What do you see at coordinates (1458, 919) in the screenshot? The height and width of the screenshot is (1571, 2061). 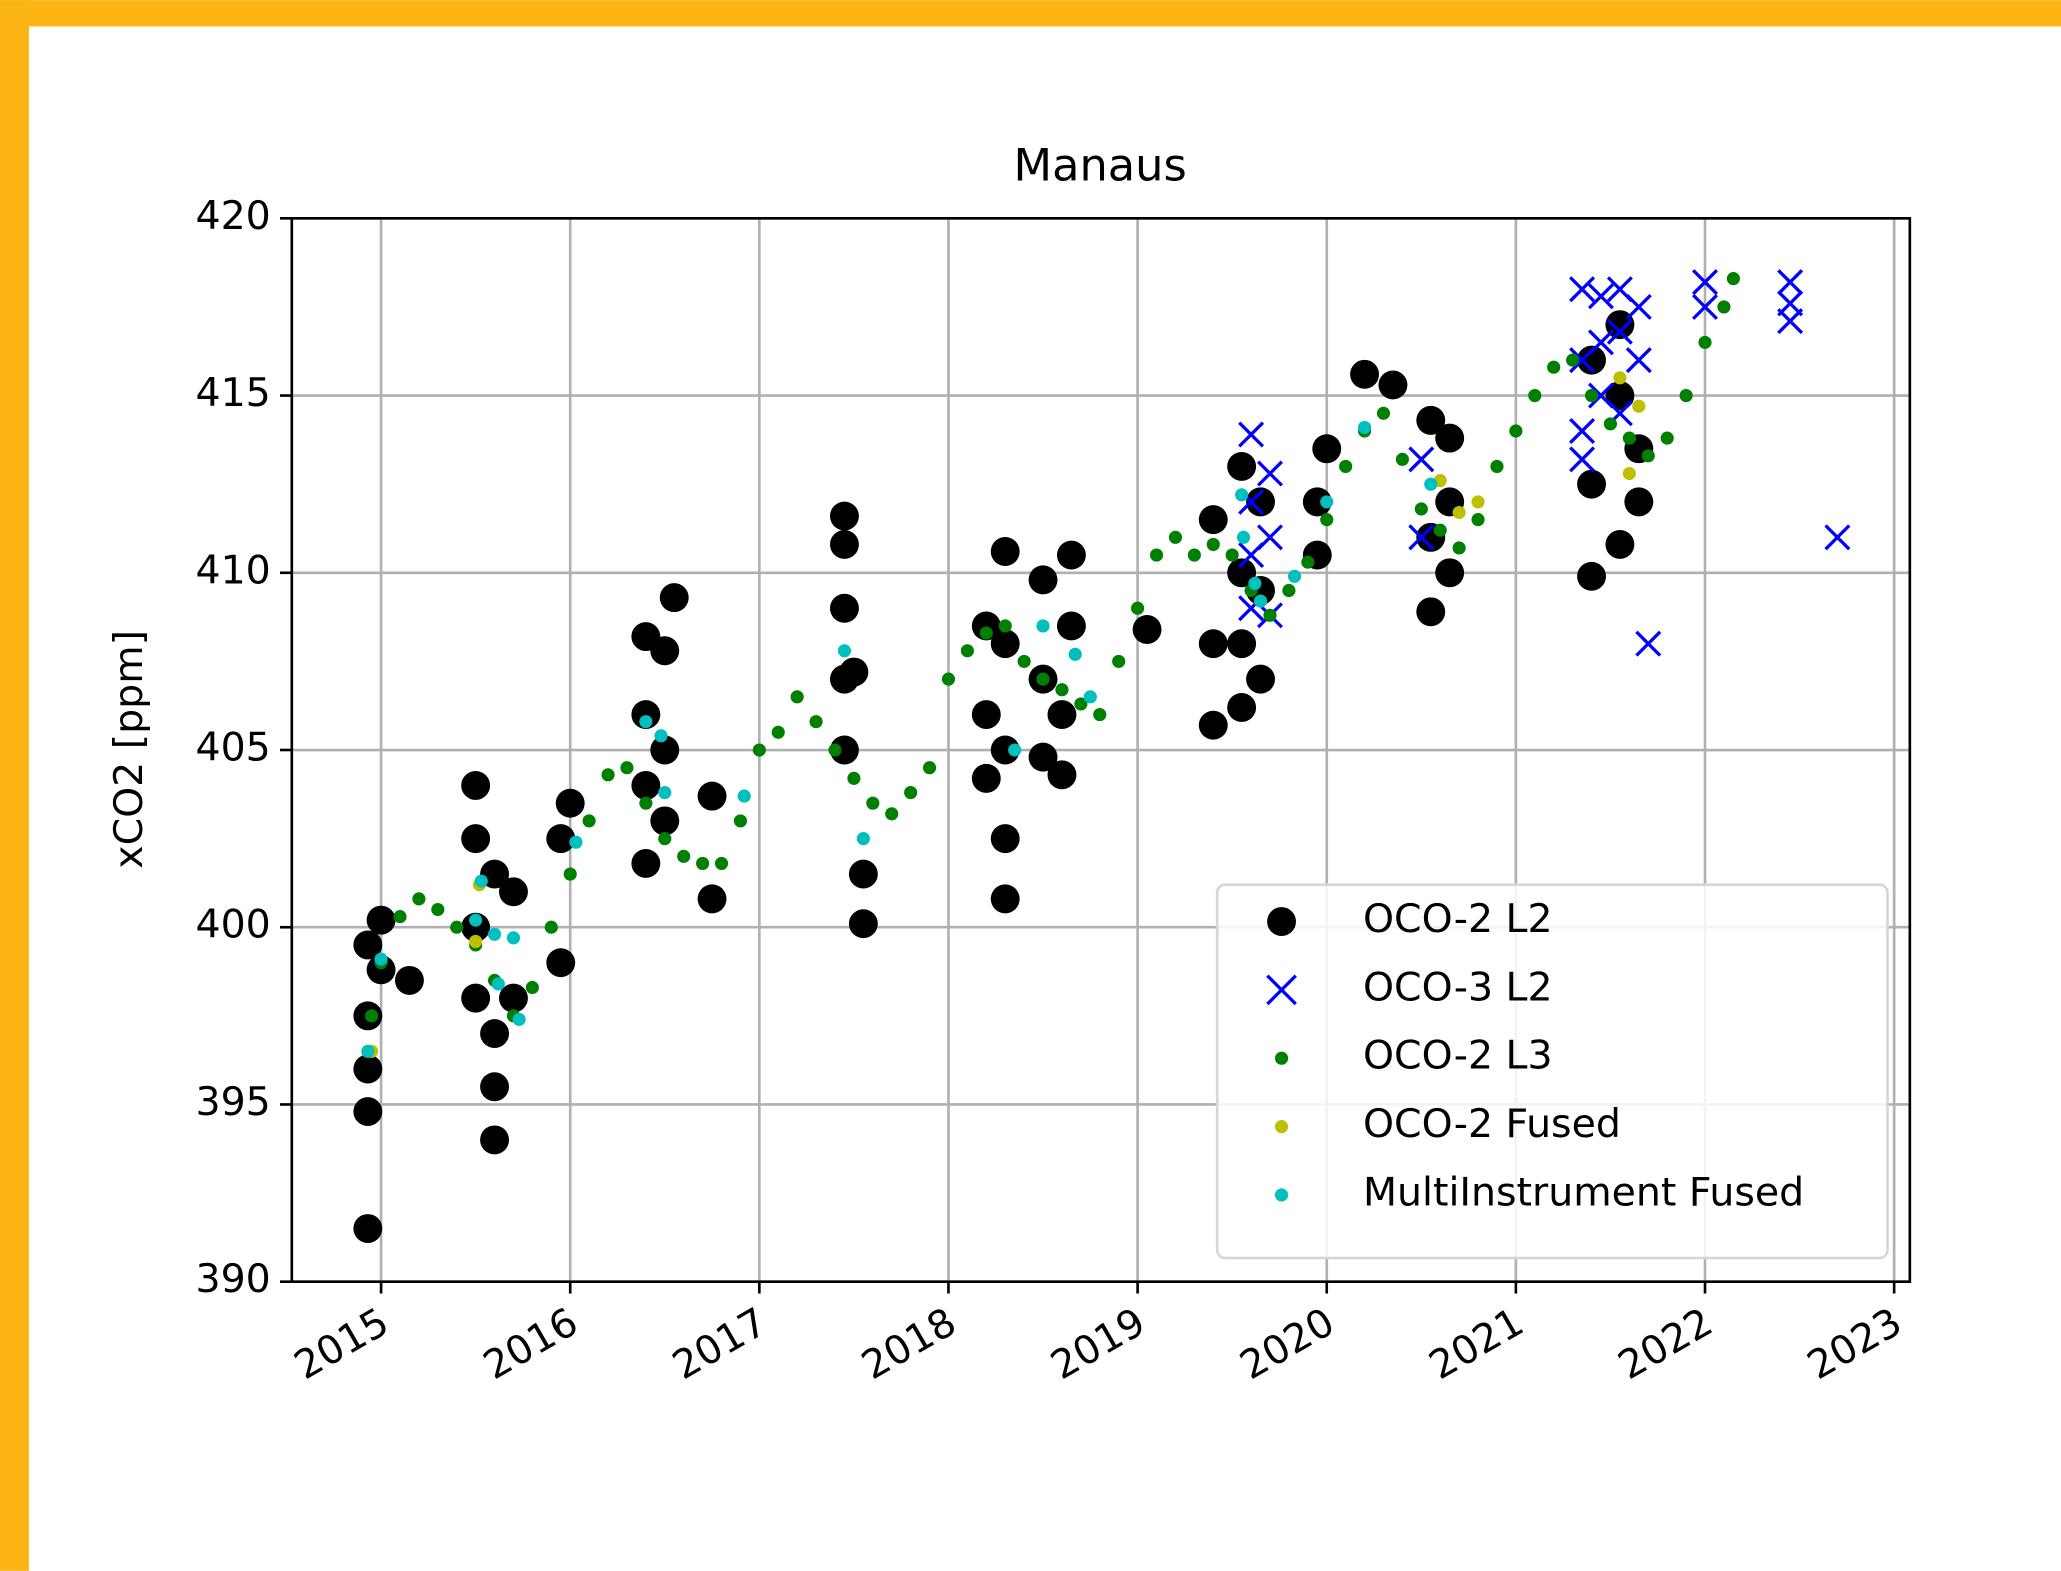 I see `legend-label: OCO-2 L2` at bounding box center [1458, 919].